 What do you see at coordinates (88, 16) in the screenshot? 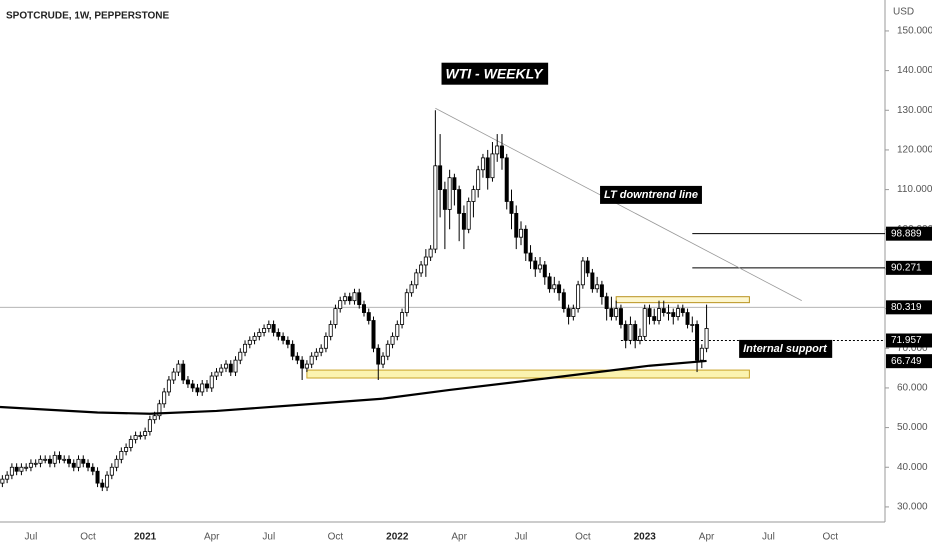
I see `symbol: SPOTCRUDE, 1W, PEPPERSTONE` at bounding box center [88, 16].